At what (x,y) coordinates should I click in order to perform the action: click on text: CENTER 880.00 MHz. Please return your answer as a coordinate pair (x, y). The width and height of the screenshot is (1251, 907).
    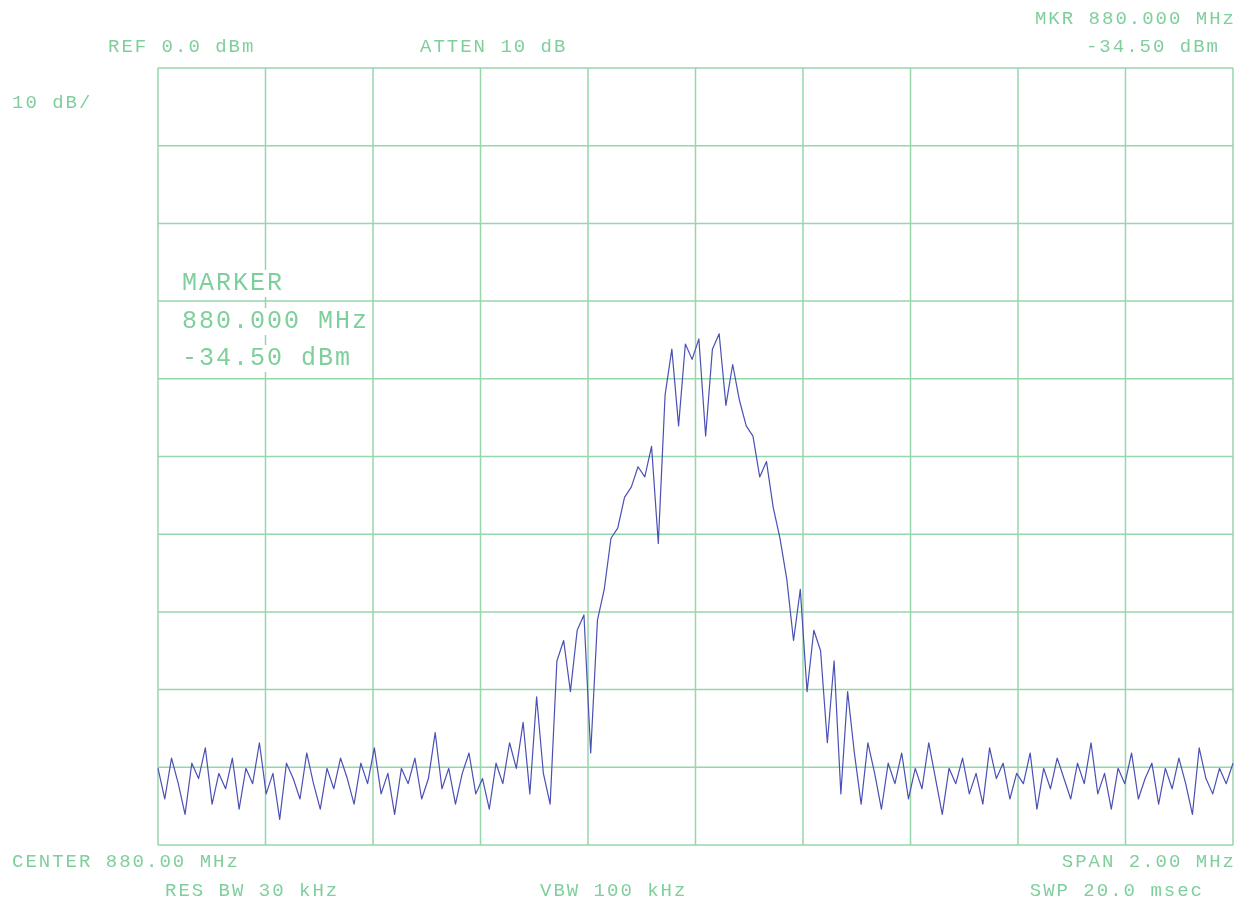
    Looking at the image, I should click on (126, 862).